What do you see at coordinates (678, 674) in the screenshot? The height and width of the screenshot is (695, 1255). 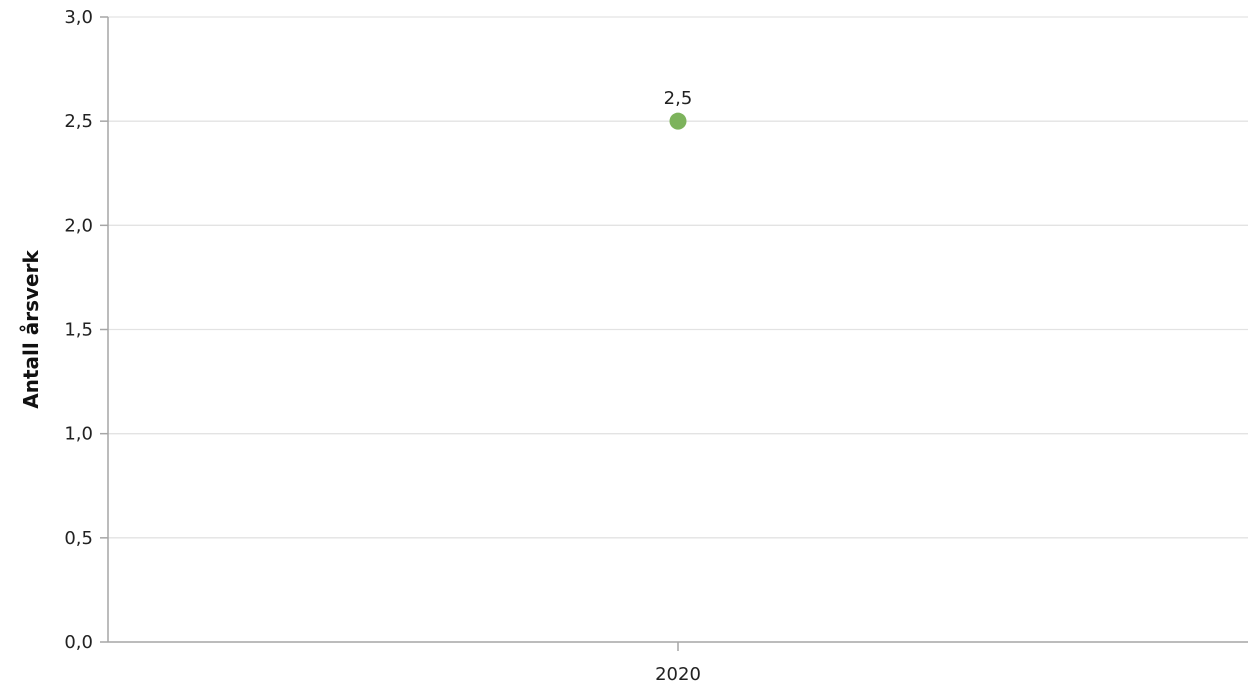 I see `x-tick-label: 2020` at bounding box center [678, 674].